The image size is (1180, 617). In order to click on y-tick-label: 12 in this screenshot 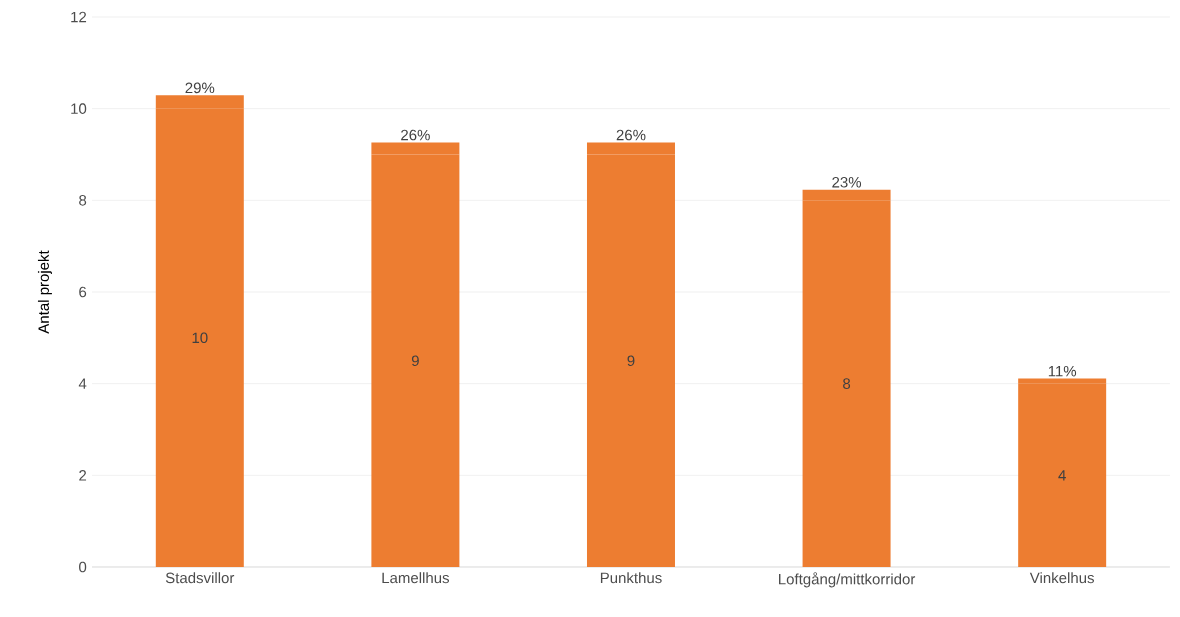, I will do `click(79, 17)`.